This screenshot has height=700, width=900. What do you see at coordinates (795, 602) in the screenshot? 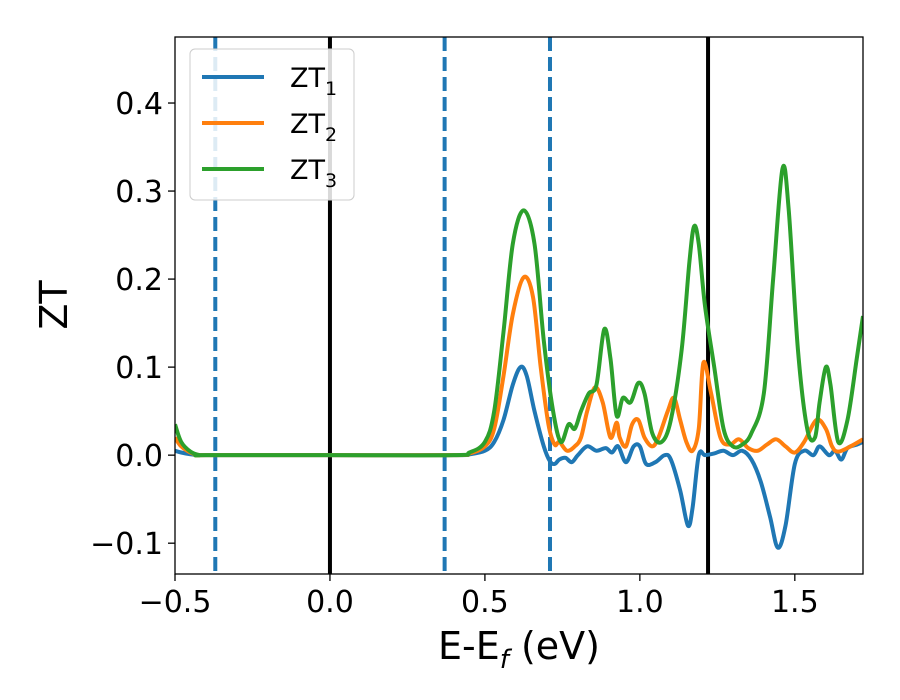
I see `x-tick-label-4: 1.5` at bounding box center [795, 602].